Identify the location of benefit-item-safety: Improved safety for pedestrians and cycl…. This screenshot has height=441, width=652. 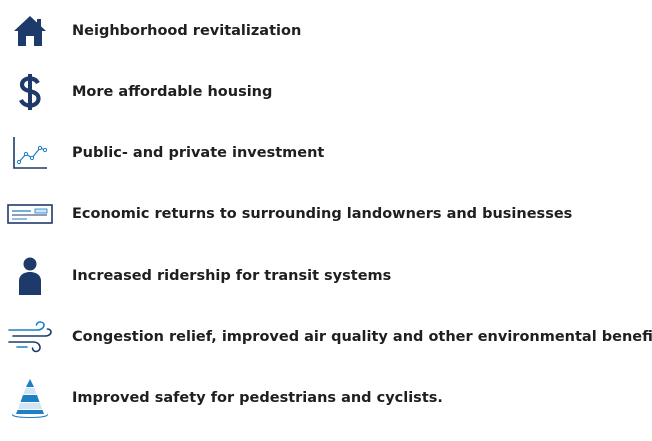
(326, 398).